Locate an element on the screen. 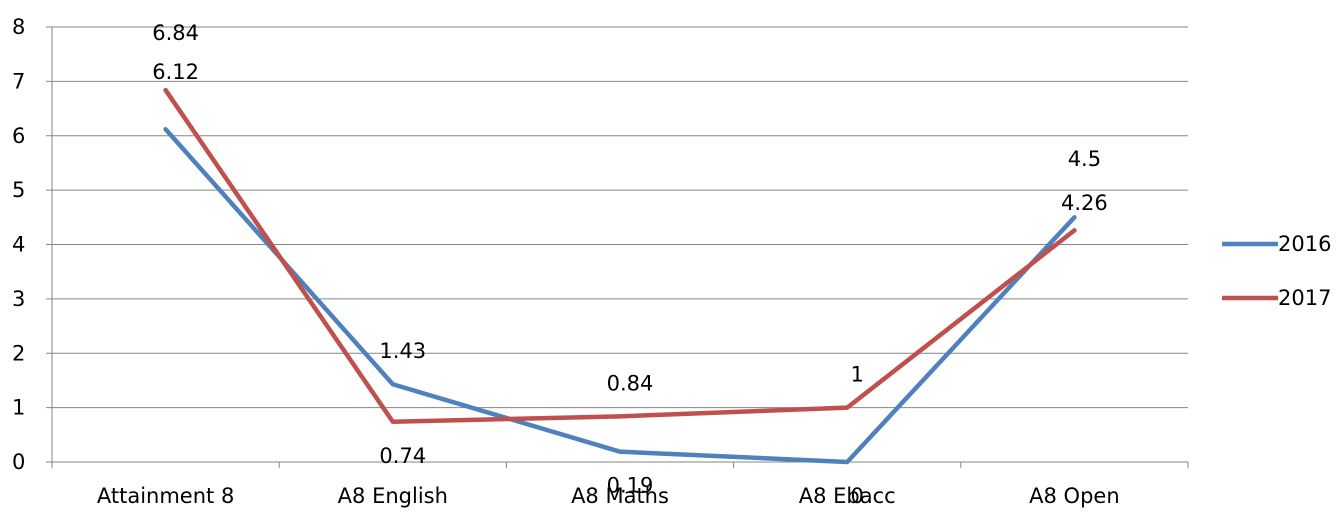 The width and height of the screenshot is (1341, 512). y-tick-label: 6 is located at coordinates (18, 136).